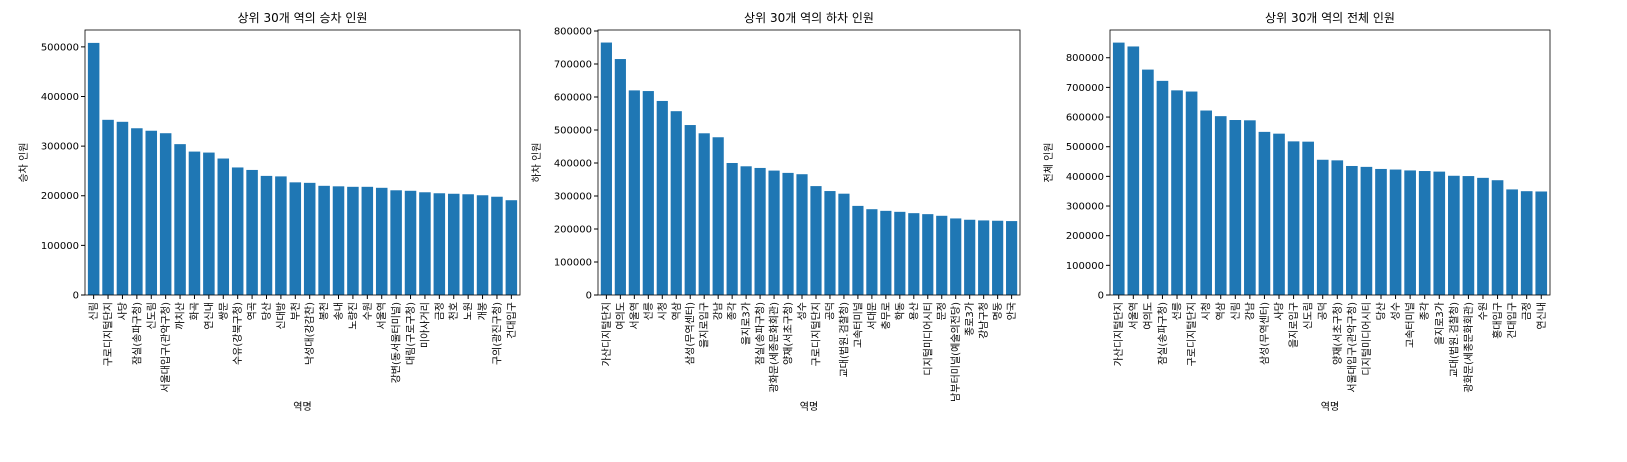 The height and width of the screenshot is (462, 1627). Describe the element at coordinates (1101, 296) in the screenshot. I see `y-tick-label: 0` at that location.